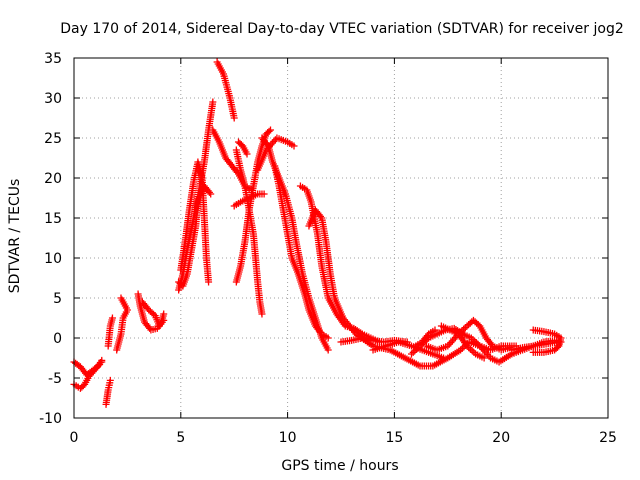  What do you see at coordinates (394, 438) in the screenshot?
I see `x-tick-label: 15` at bounding box center [394, 438].